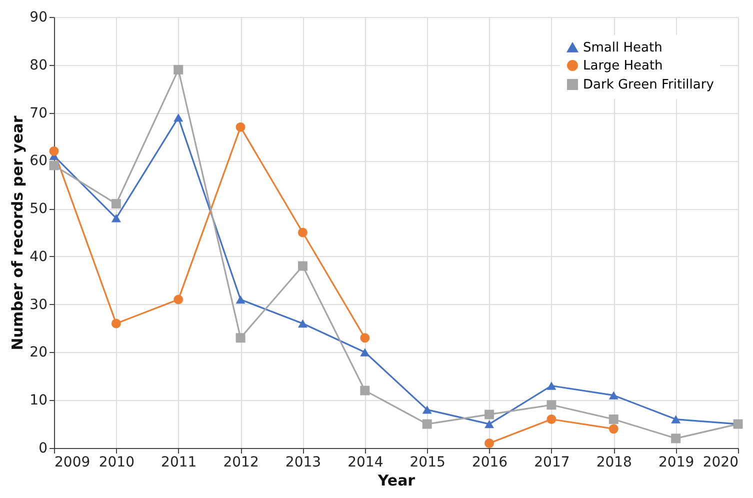  Describe the element at coordinates (648, 85) in the screenshot. I see `legend-label: Dark Green Fritillary` at that location.